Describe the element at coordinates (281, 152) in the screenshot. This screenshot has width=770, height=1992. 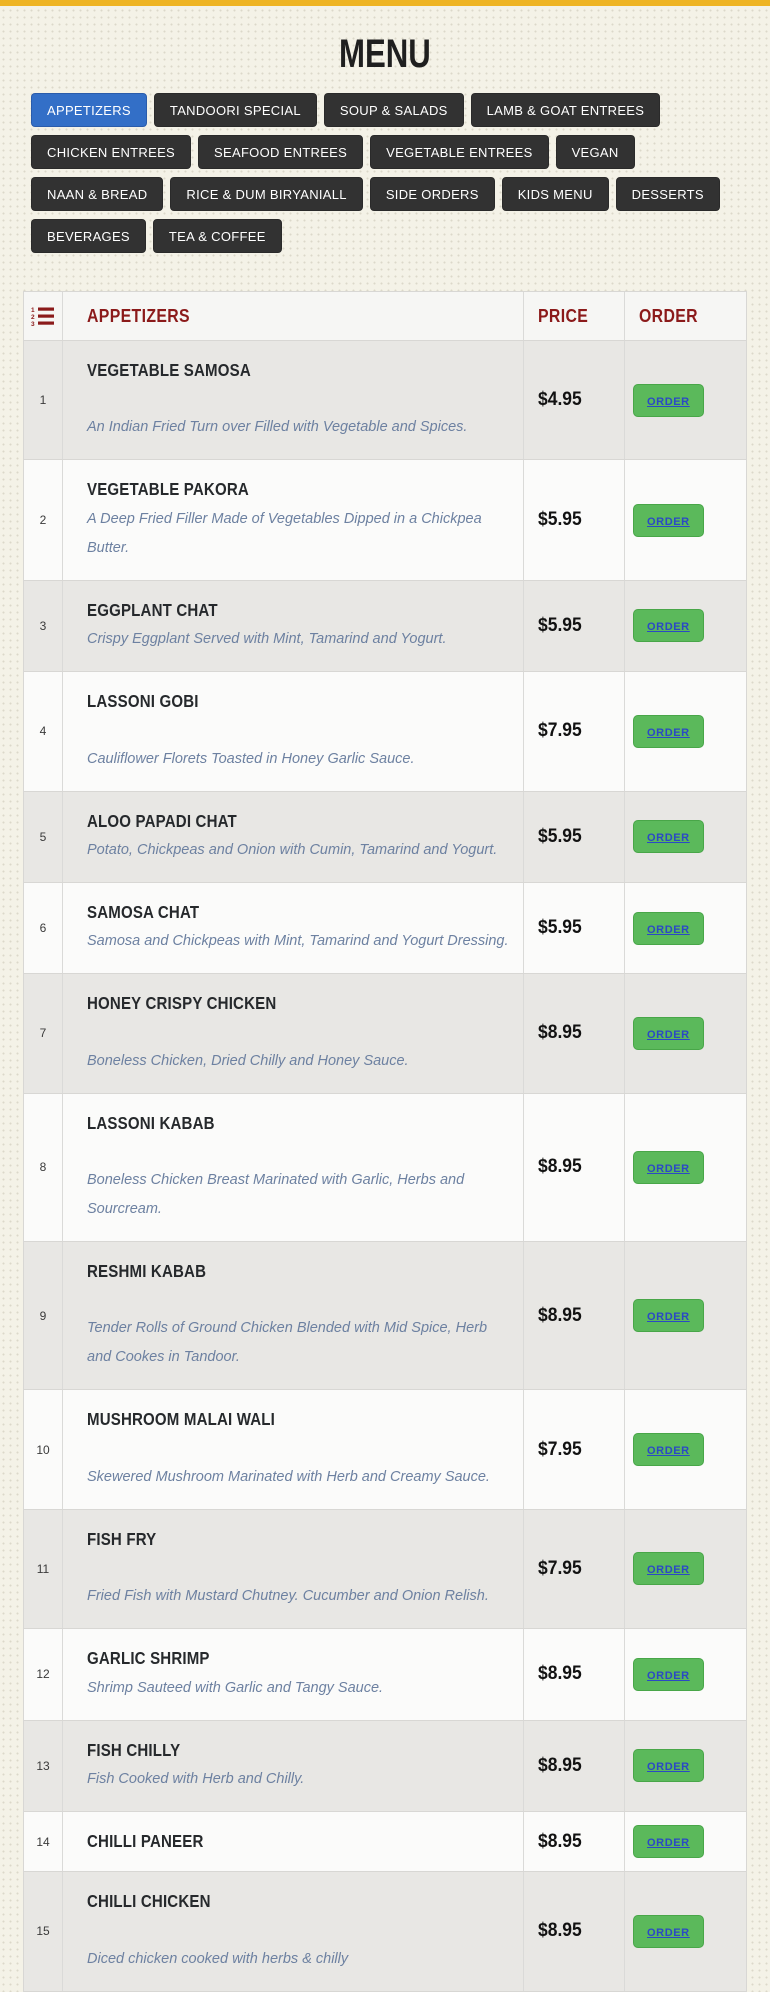
I see `menu-category-tab: SEAFOOD ENTREES` at that location.